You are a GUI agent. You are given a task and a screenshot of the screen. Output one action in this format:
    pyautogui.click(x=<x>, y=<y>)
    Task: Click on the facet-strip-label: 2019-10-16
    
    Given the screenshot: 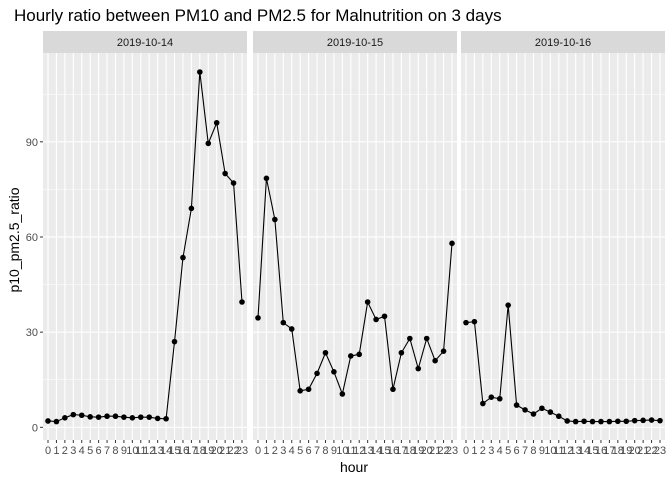 What is the action you would take?
    pyautogui.click(x=563, y=43)
    